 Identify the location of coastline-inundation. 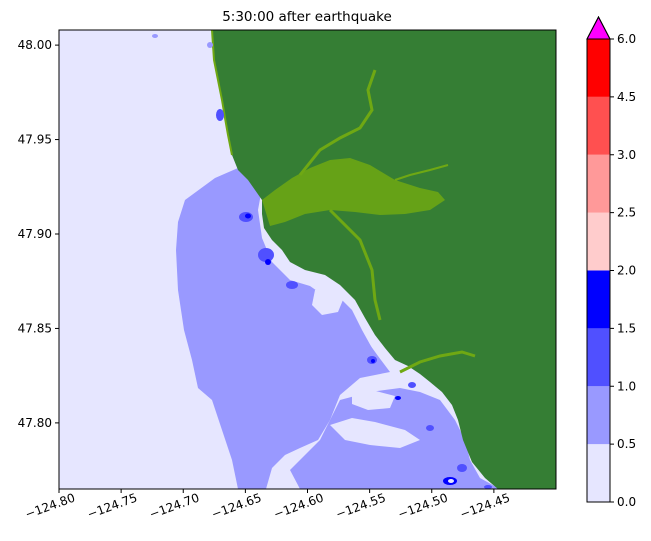
(222, 93).